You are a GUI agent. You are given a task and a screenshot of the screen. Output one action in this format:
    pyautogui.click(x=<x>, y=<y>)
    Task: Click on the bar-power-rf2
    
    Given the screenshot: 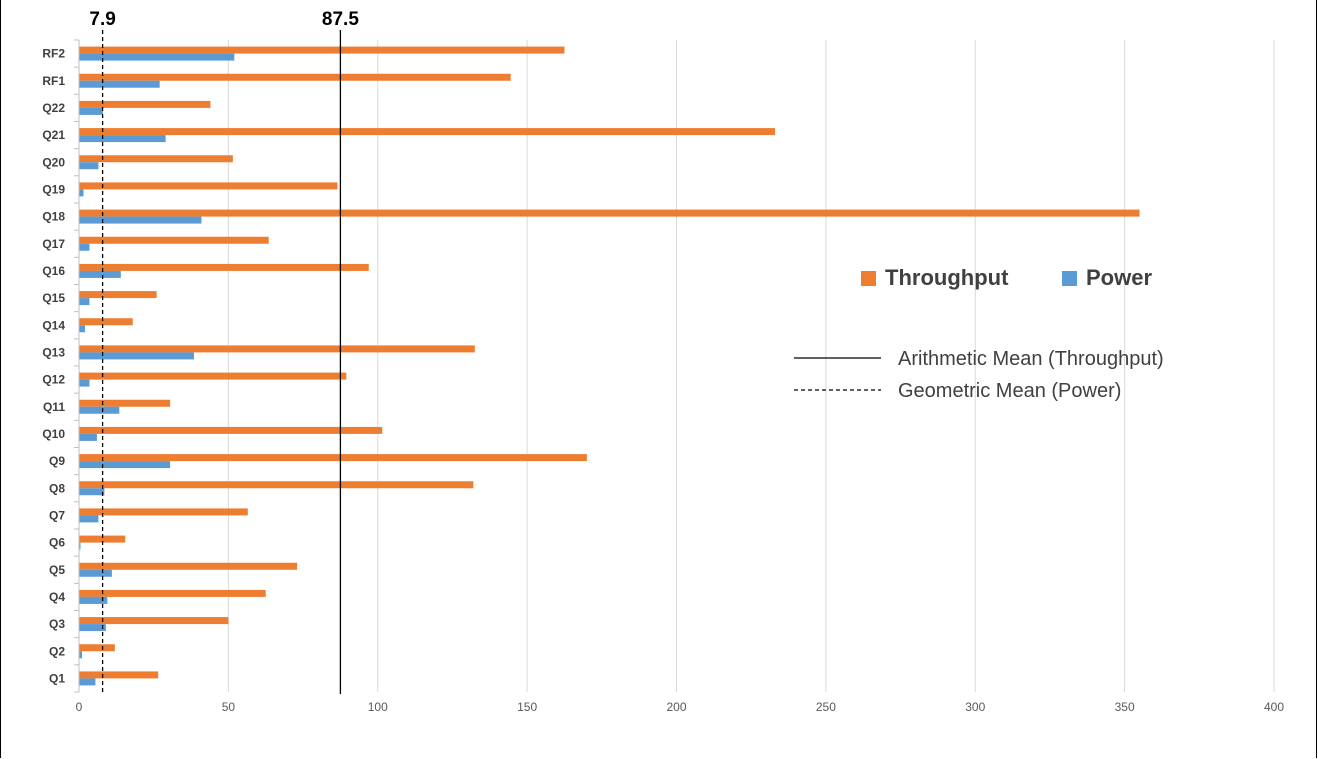 What is the action you would take?
    pyautogui.click(x=157, y=57)
    